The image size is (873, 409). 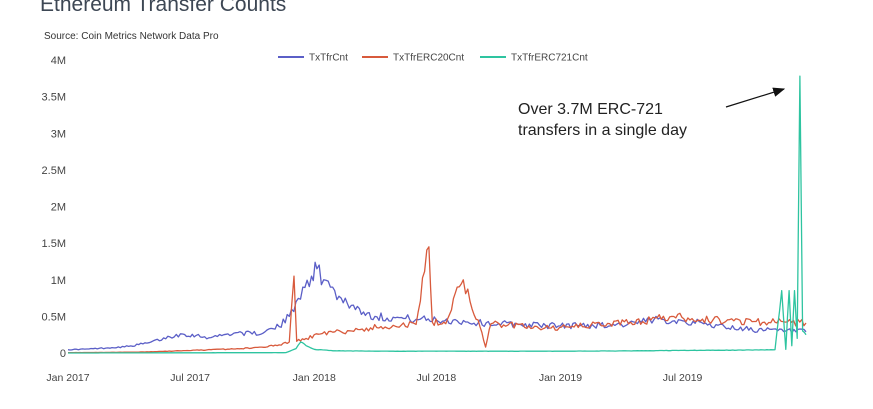 What do you see at coordinates (602, 130) in the screenshot?
I see `annotation-text-line: transfers in a single day` at bounding box center [602, 130].